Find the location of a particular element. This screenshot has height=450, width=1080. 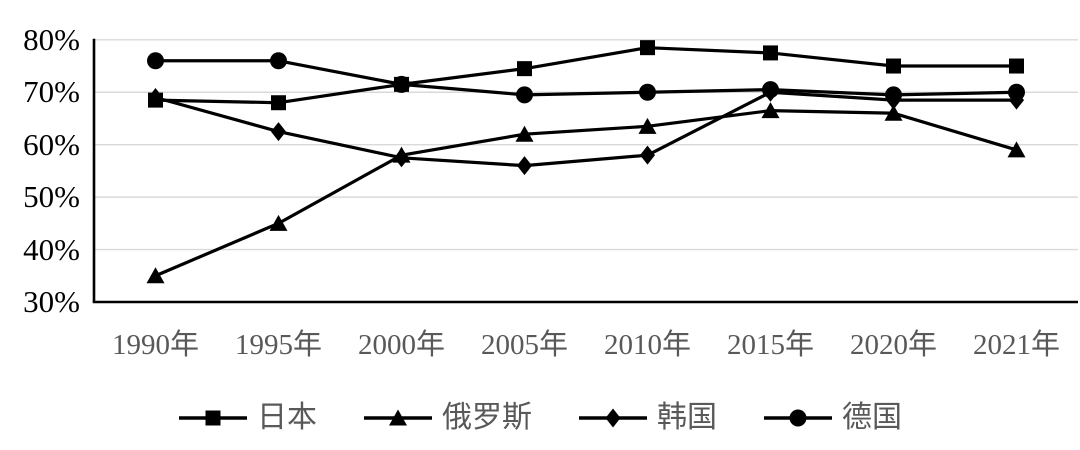

x-axis-tick-label: 2015年 is located at coordinates (770, 345).